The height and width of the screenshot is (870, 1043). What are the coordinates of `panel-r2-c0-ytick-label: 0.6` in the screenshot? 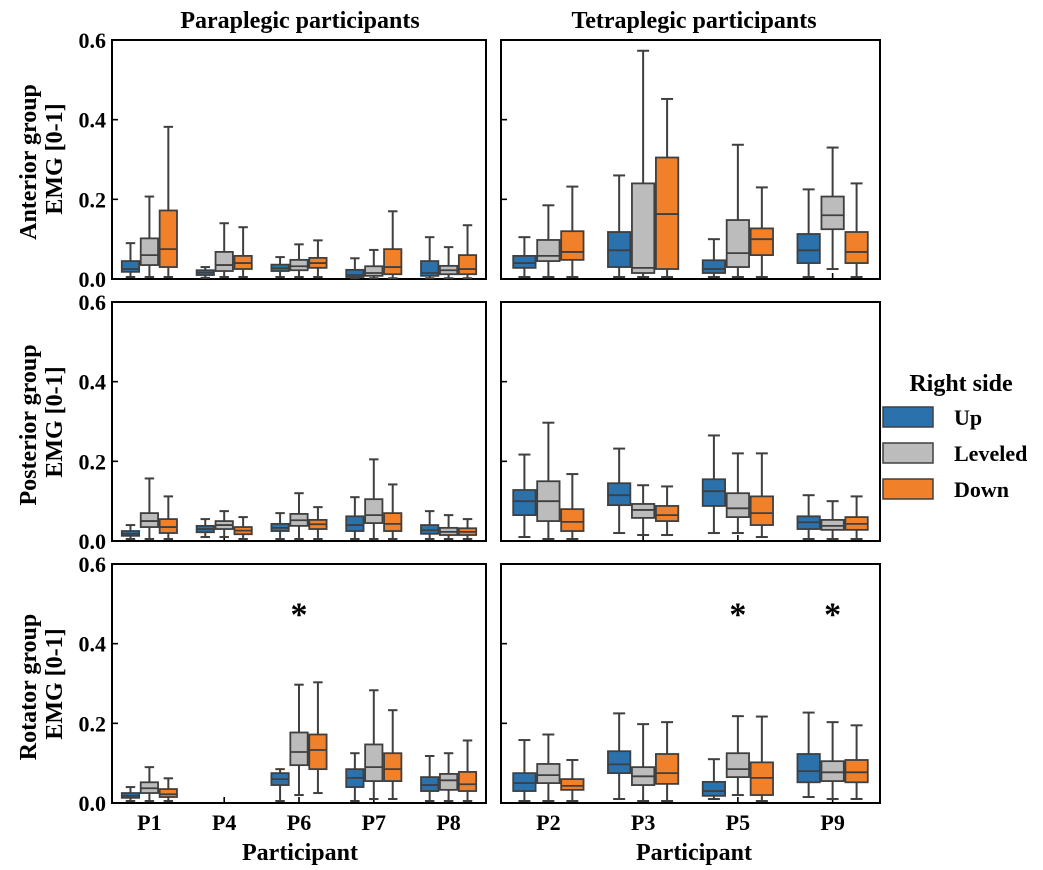 It's located at (93, 564).